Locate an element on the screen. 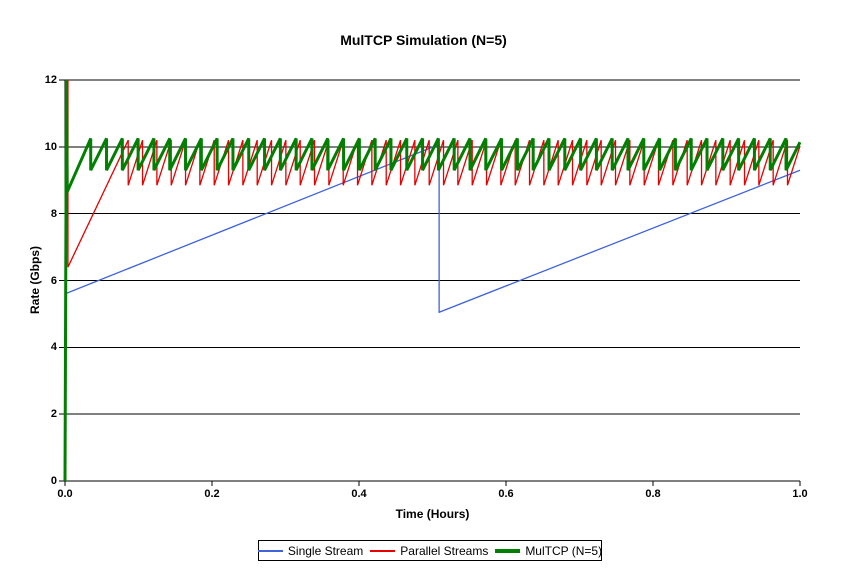  y-tick-label: 12 is located at coordinates (50, 80).